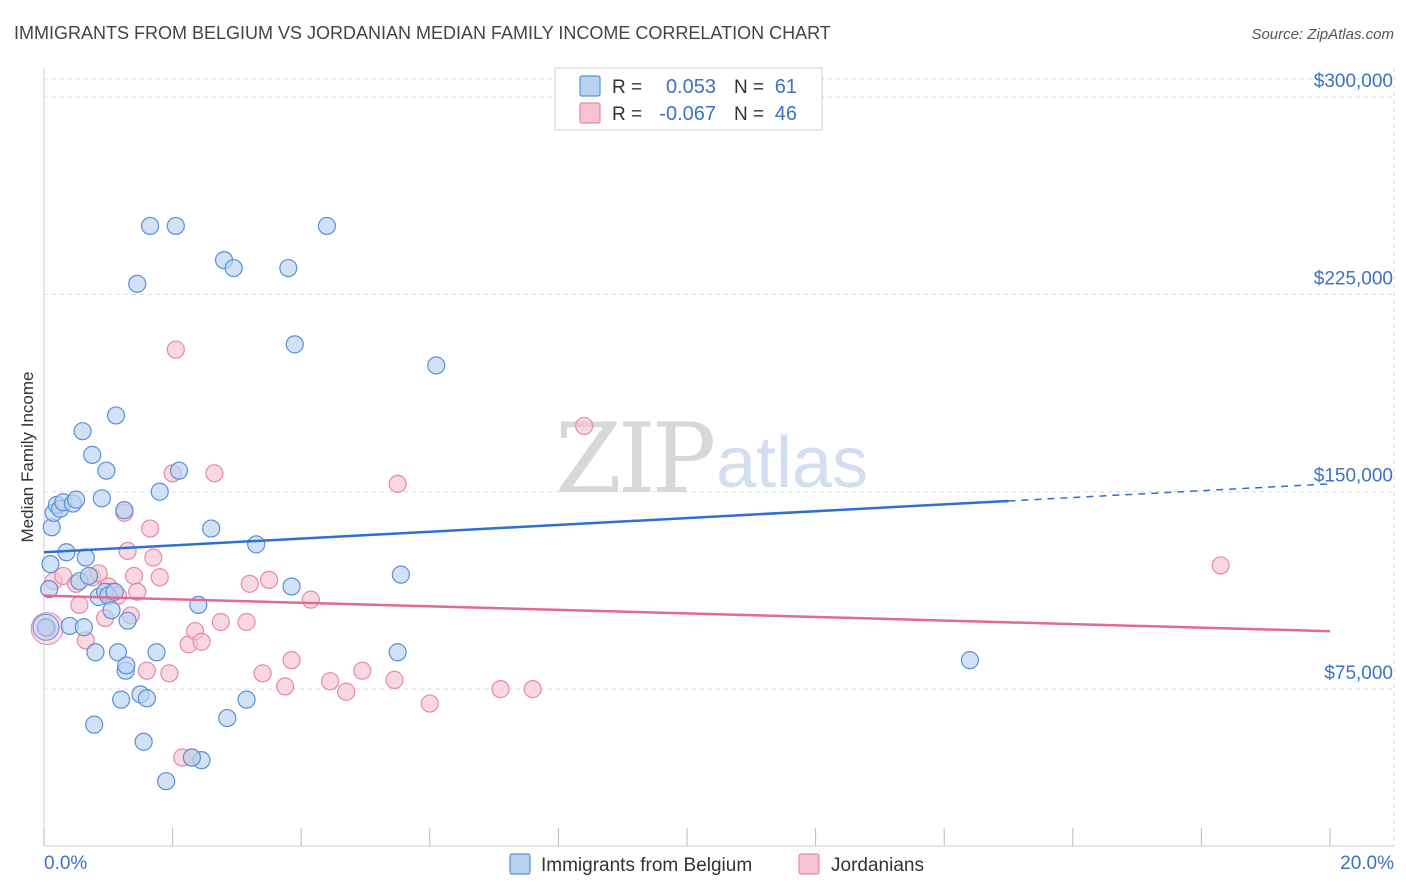 This screenshot has width=1406, height=892. I want to click on watermark: ZIP atlas, so click(711, 459).